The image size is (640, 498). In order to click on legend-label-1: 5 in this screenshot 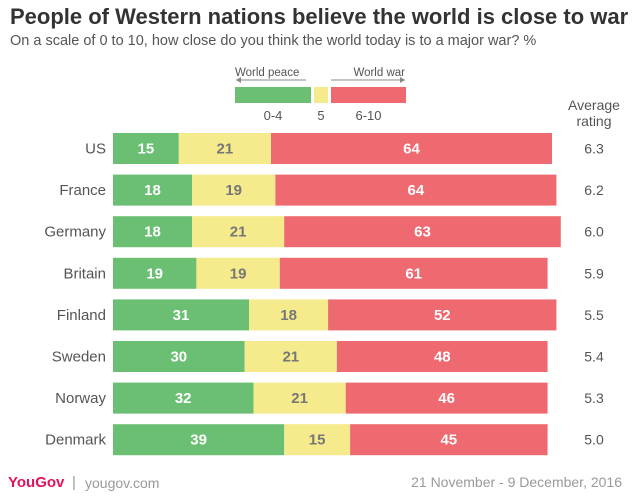, I will do `click(320, 115)`.